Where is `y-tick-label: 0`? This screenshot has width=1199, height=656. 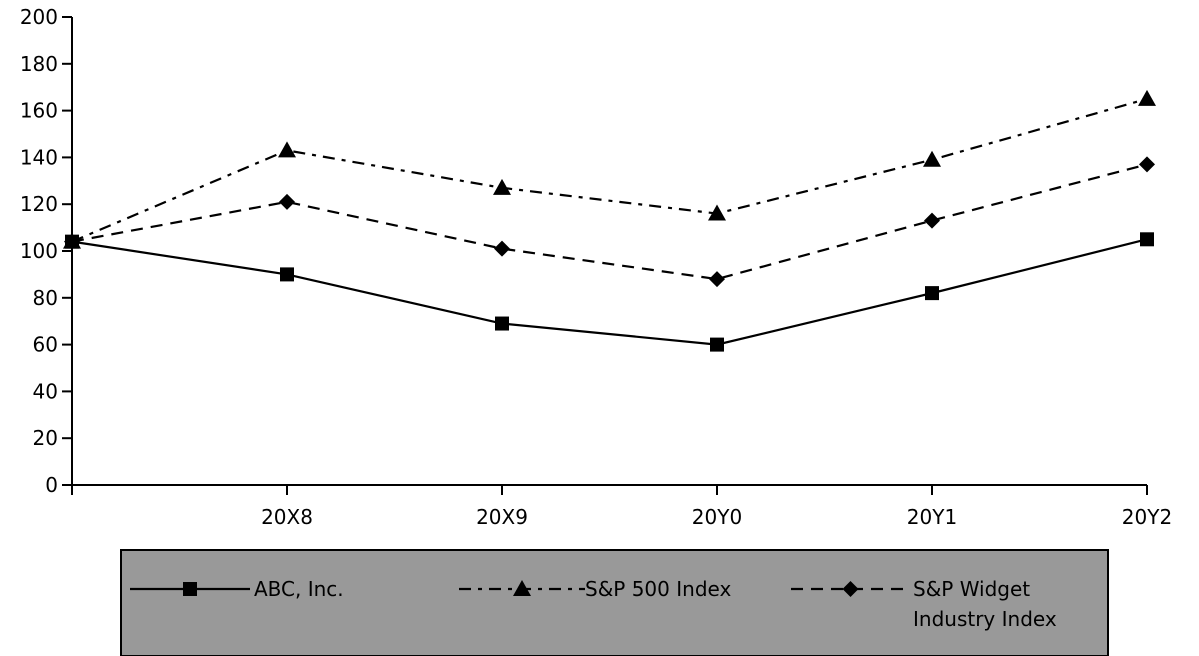
y-tick-label: 0 is located at coordinates (51, 485).